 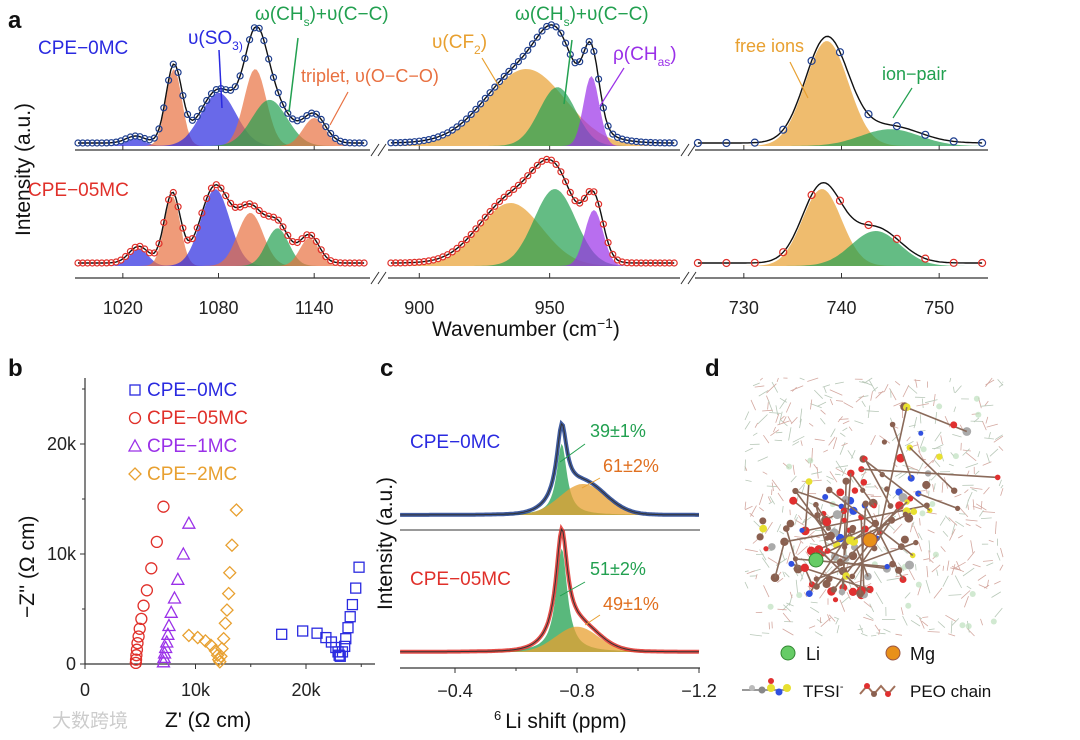 What do you see at coordinates (62, 554) in the screenshot?
I see `y-tick-label: 10k` at bounding box center [62, 554].